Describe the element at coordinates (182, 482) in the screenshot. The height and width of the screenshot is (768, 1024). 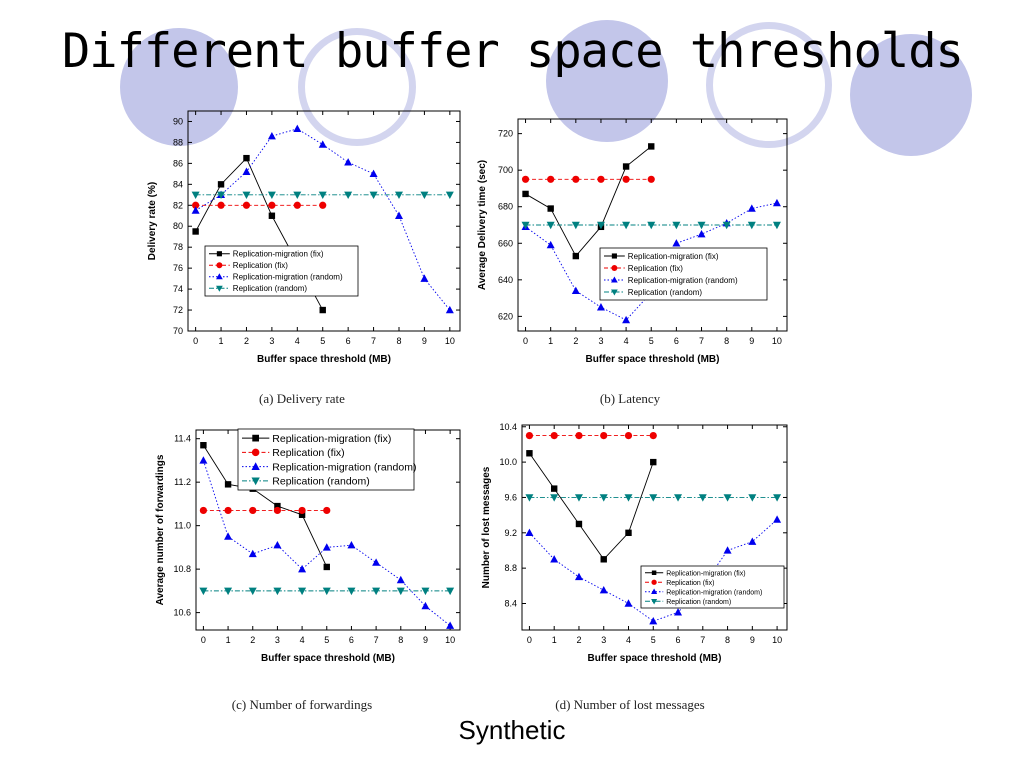
I see `y-tick-label: 11.2` at that location.